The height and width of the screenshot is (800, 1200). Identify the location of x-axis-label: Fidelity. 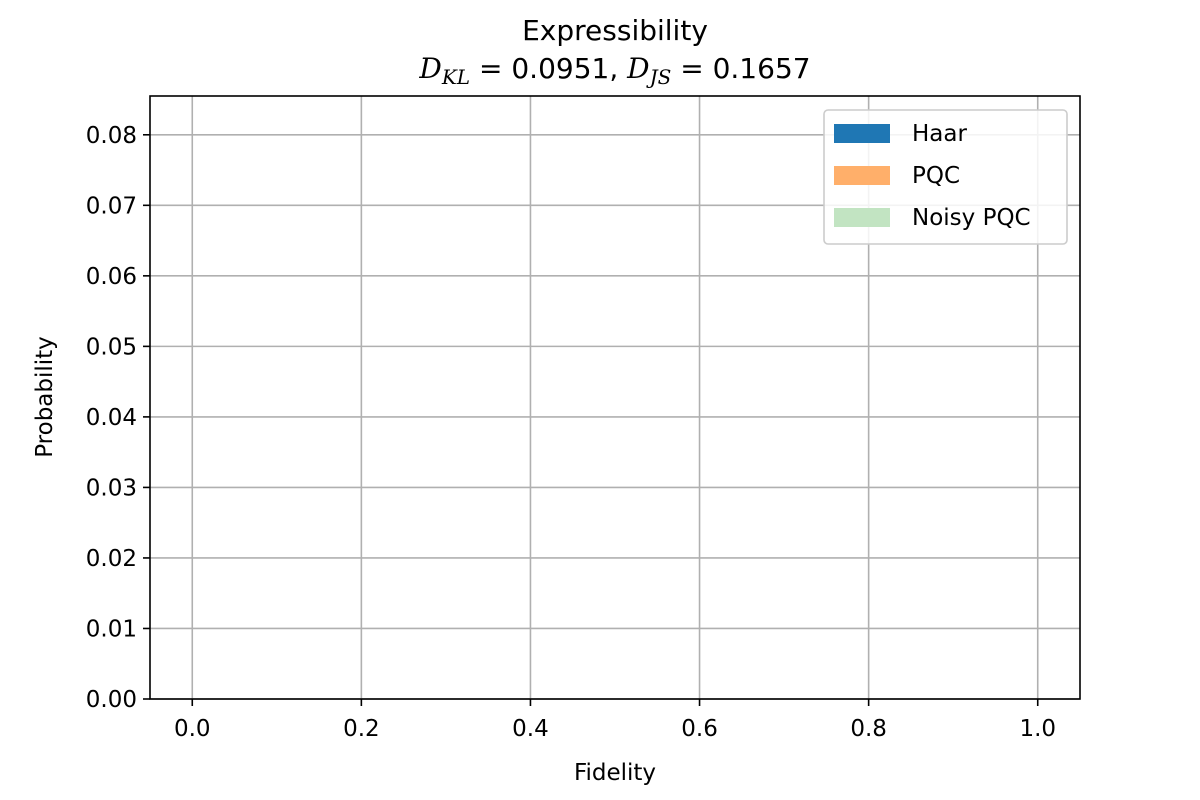
(615, 773).